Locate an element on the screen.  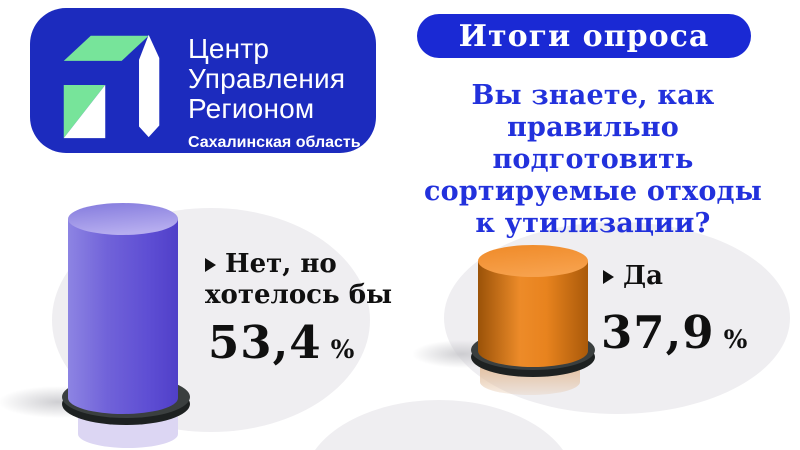
answer-value-no: 53,4% is located at coordinates (281, 342).